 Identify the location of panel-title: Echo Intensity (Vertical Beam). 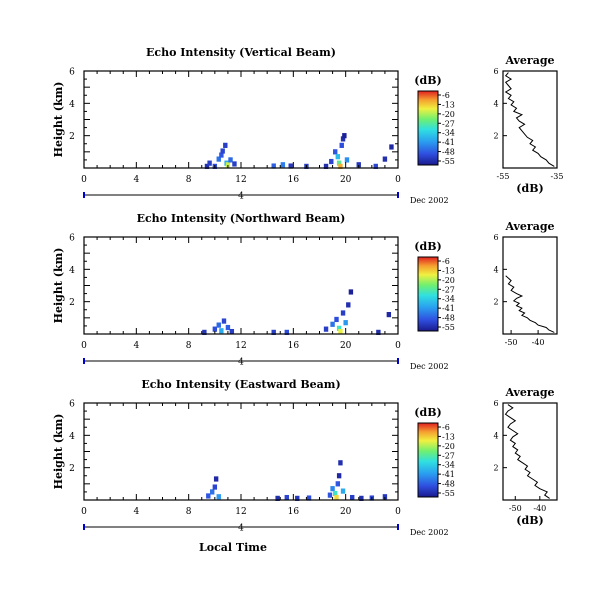
(241, 52).